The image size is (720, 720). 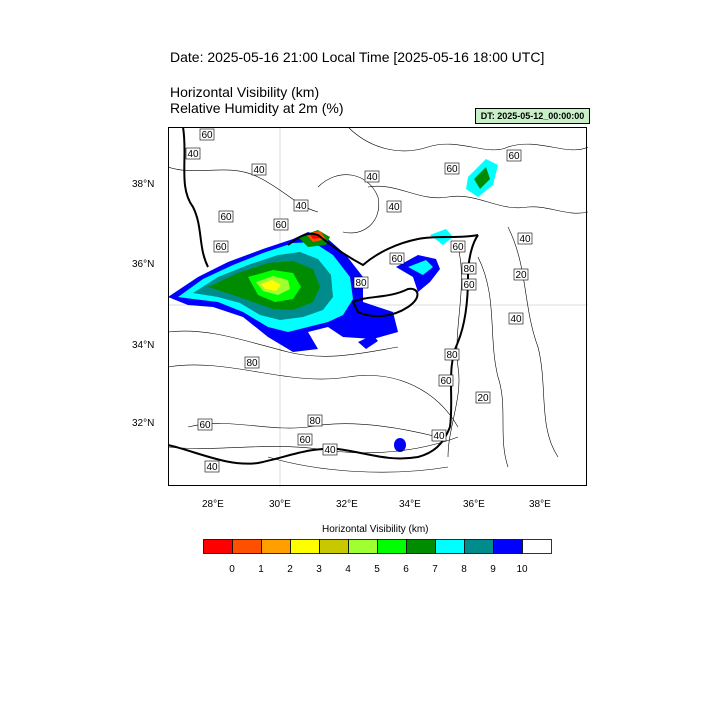 I want to click on init-time-badge: DT: 2025-05-12_00:00:00, so click(x=532, y=116).